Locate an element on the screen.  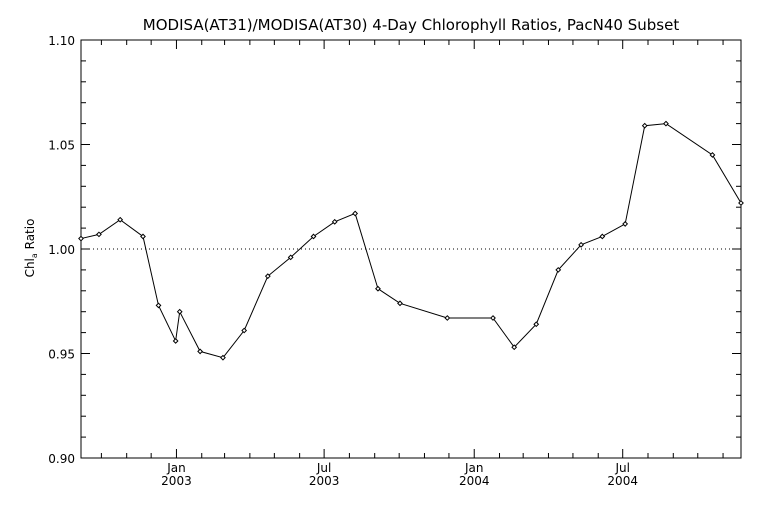
y-tick-label: 0.95 is located at coordinates (61, 355).